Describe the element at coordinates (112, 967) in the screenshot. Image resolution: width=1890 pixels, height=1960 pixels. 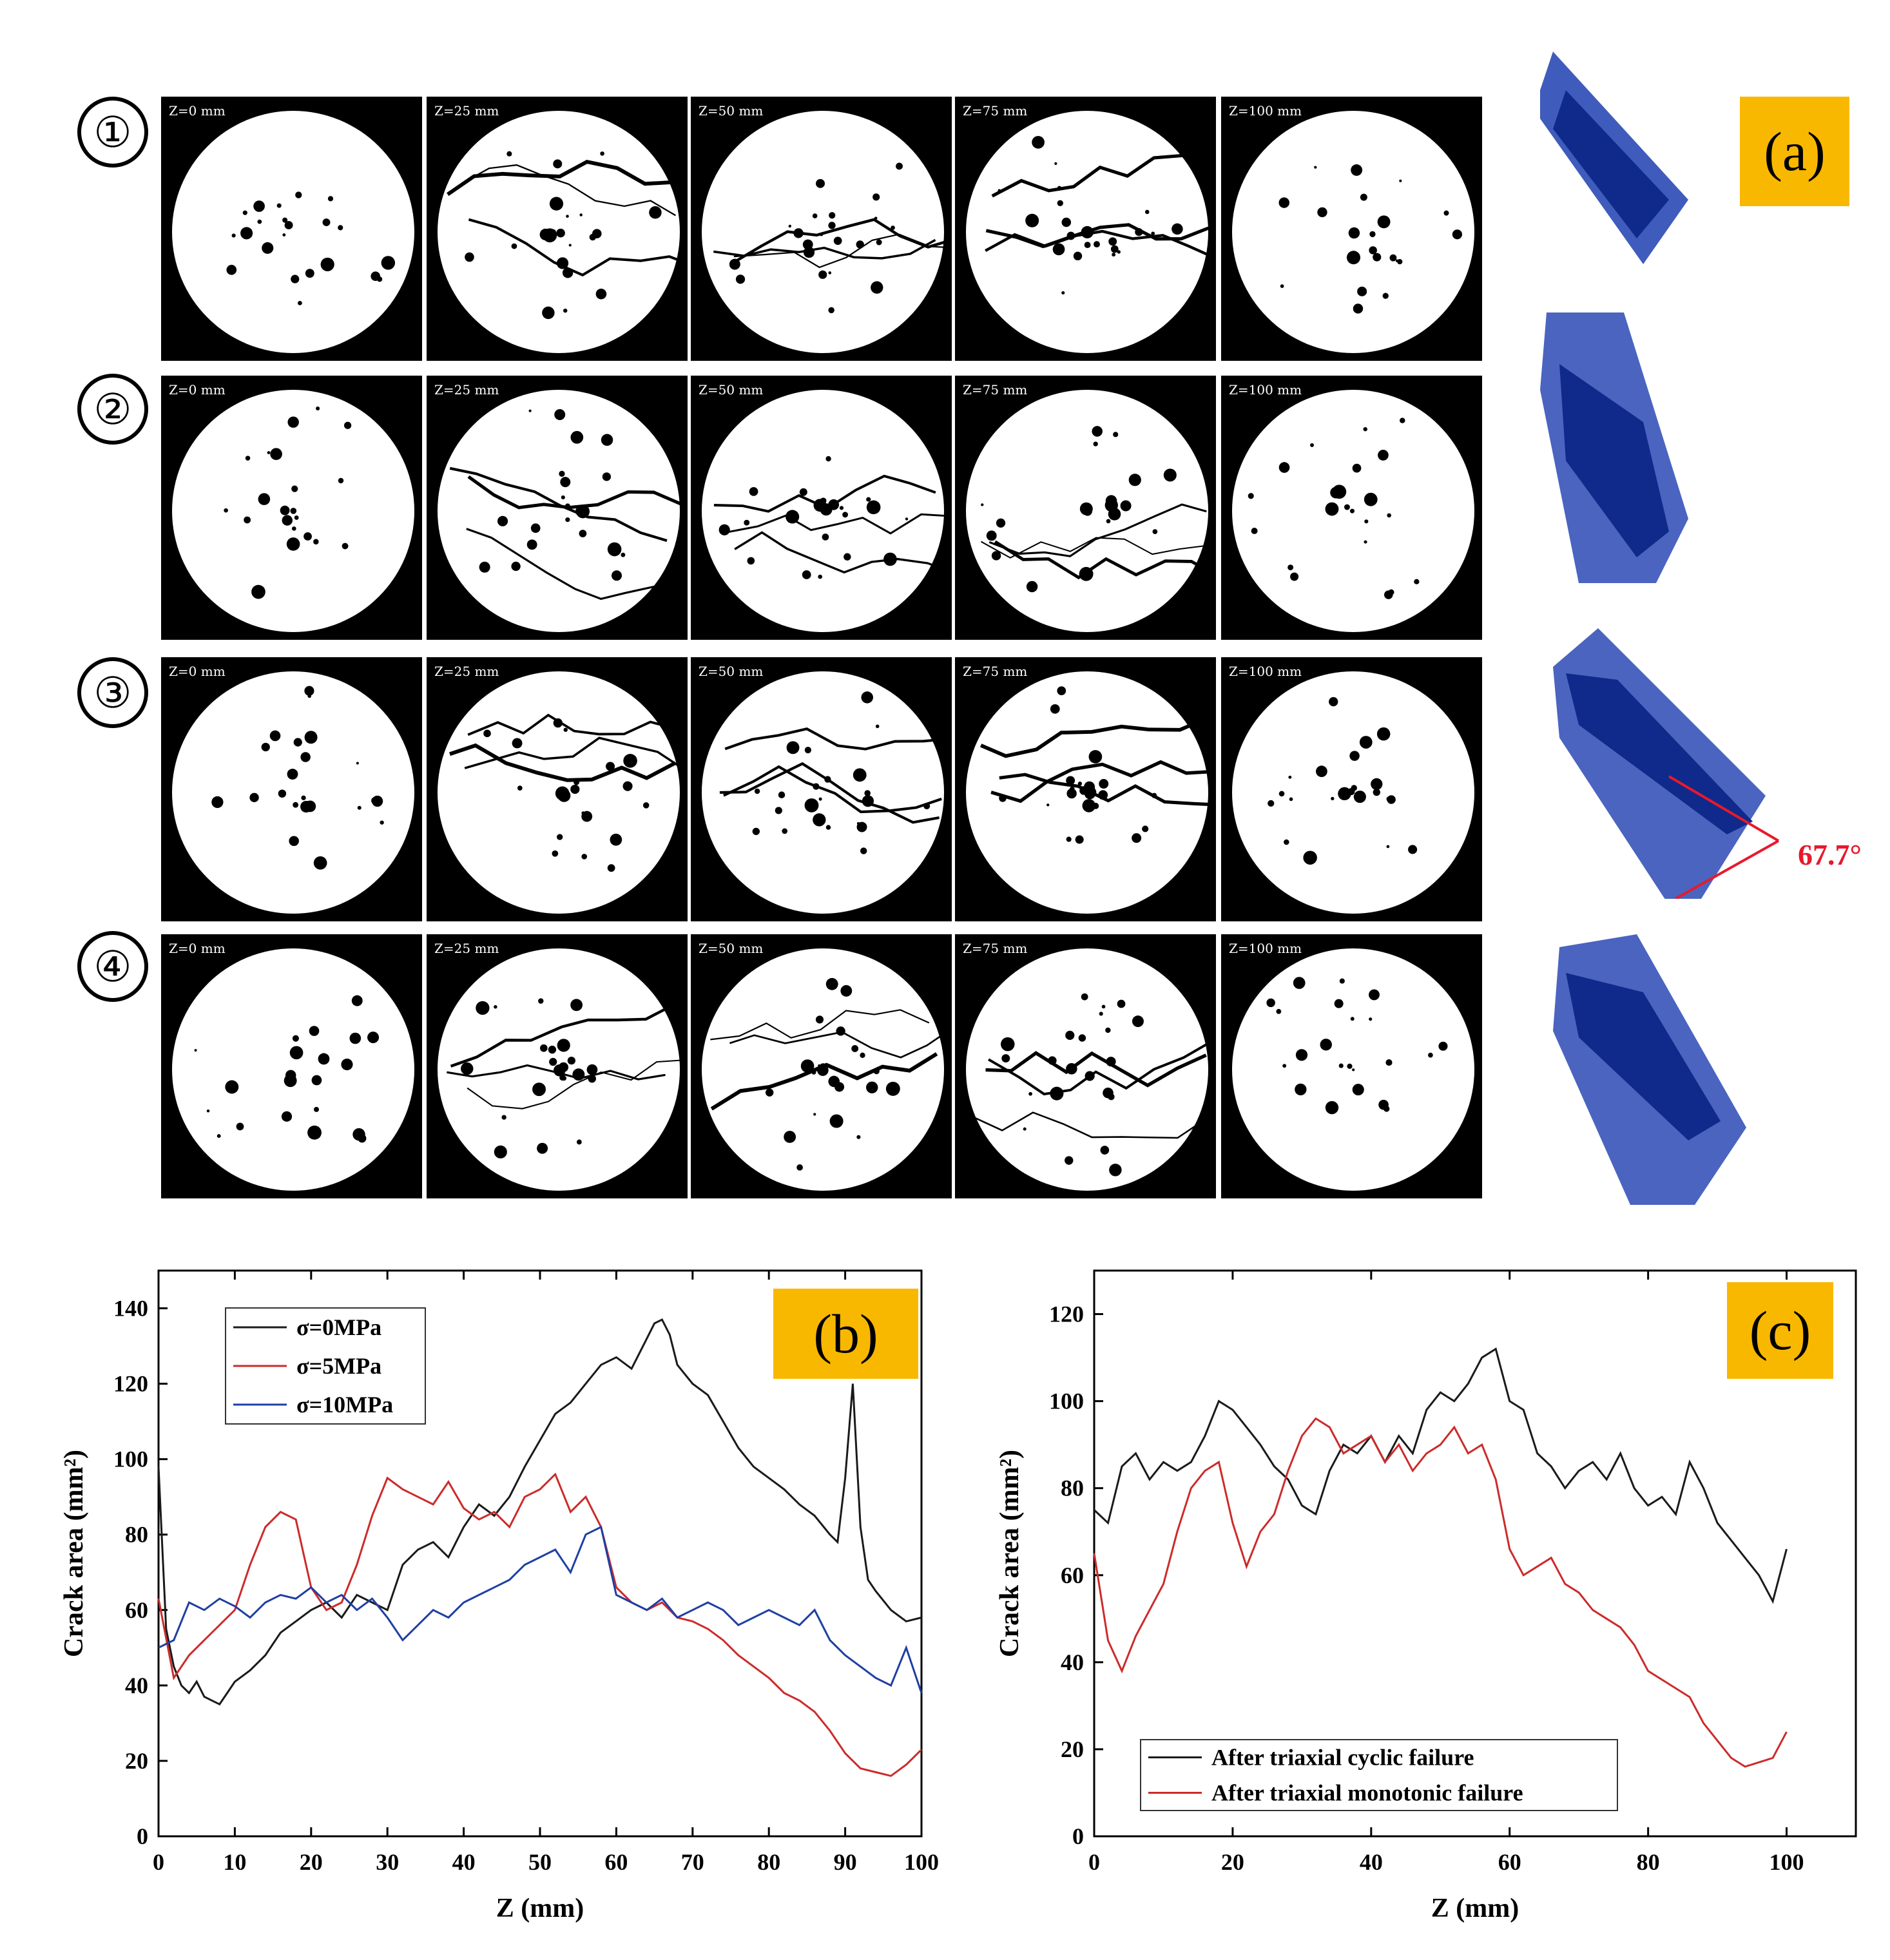
I see `row-label-4: ④` at that location.